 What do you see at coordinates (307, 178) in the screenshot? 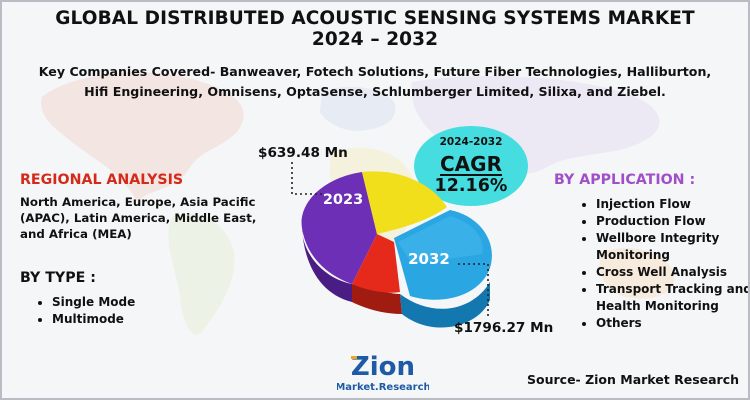
I see `leader-line-2023` at bounding box center [307, 178].